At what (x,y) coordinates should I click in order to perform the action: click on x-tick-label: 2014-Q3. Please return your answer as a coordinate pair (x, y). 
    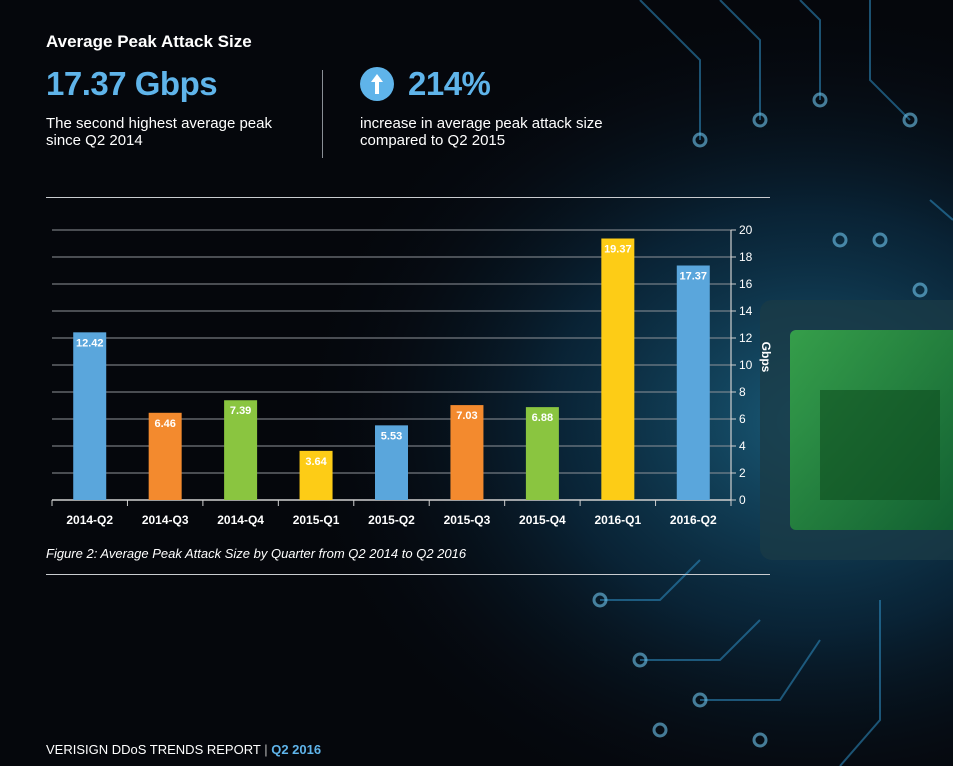
    Looking at the image, I should click on (165, 520).